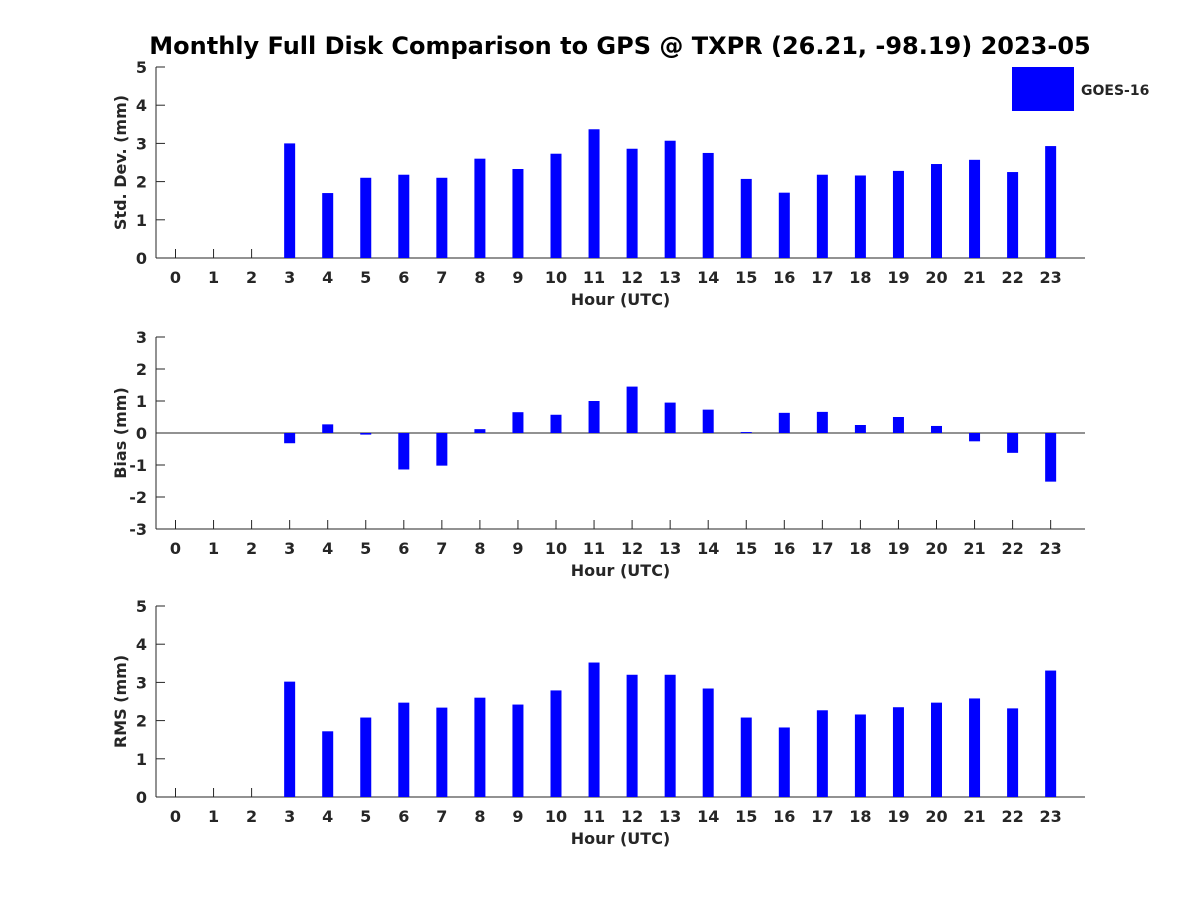 Image resolution: width=1200 pixels, height=900 pixels. What do you see at coordinates (1115, 91) in the screenshot?
I see `legend-label: GOES-16` at bounding box center [1115, 91].